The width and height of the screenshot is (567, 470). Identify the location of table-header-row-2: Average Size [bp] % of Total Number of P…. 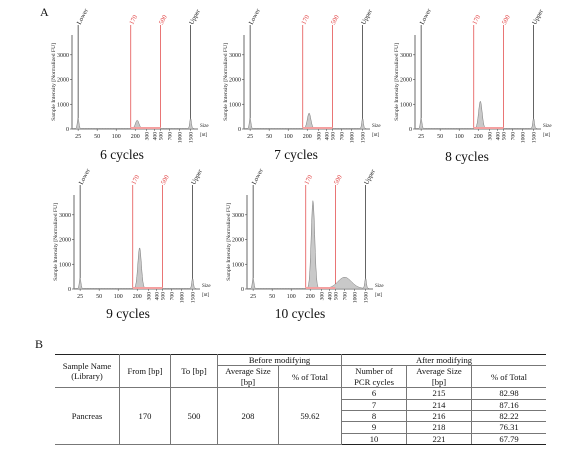
(300, 377).